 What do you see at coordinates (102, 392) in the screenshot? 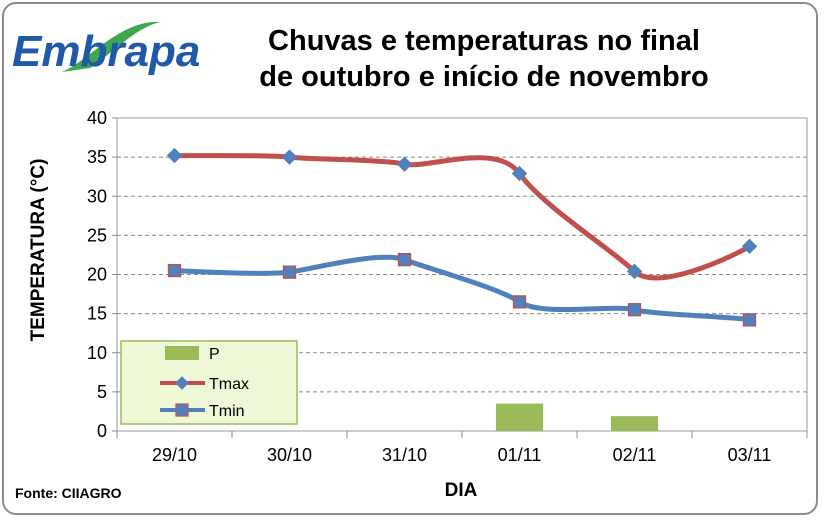
I see `y-tick-label: 5` at bounding box center [102, 392].